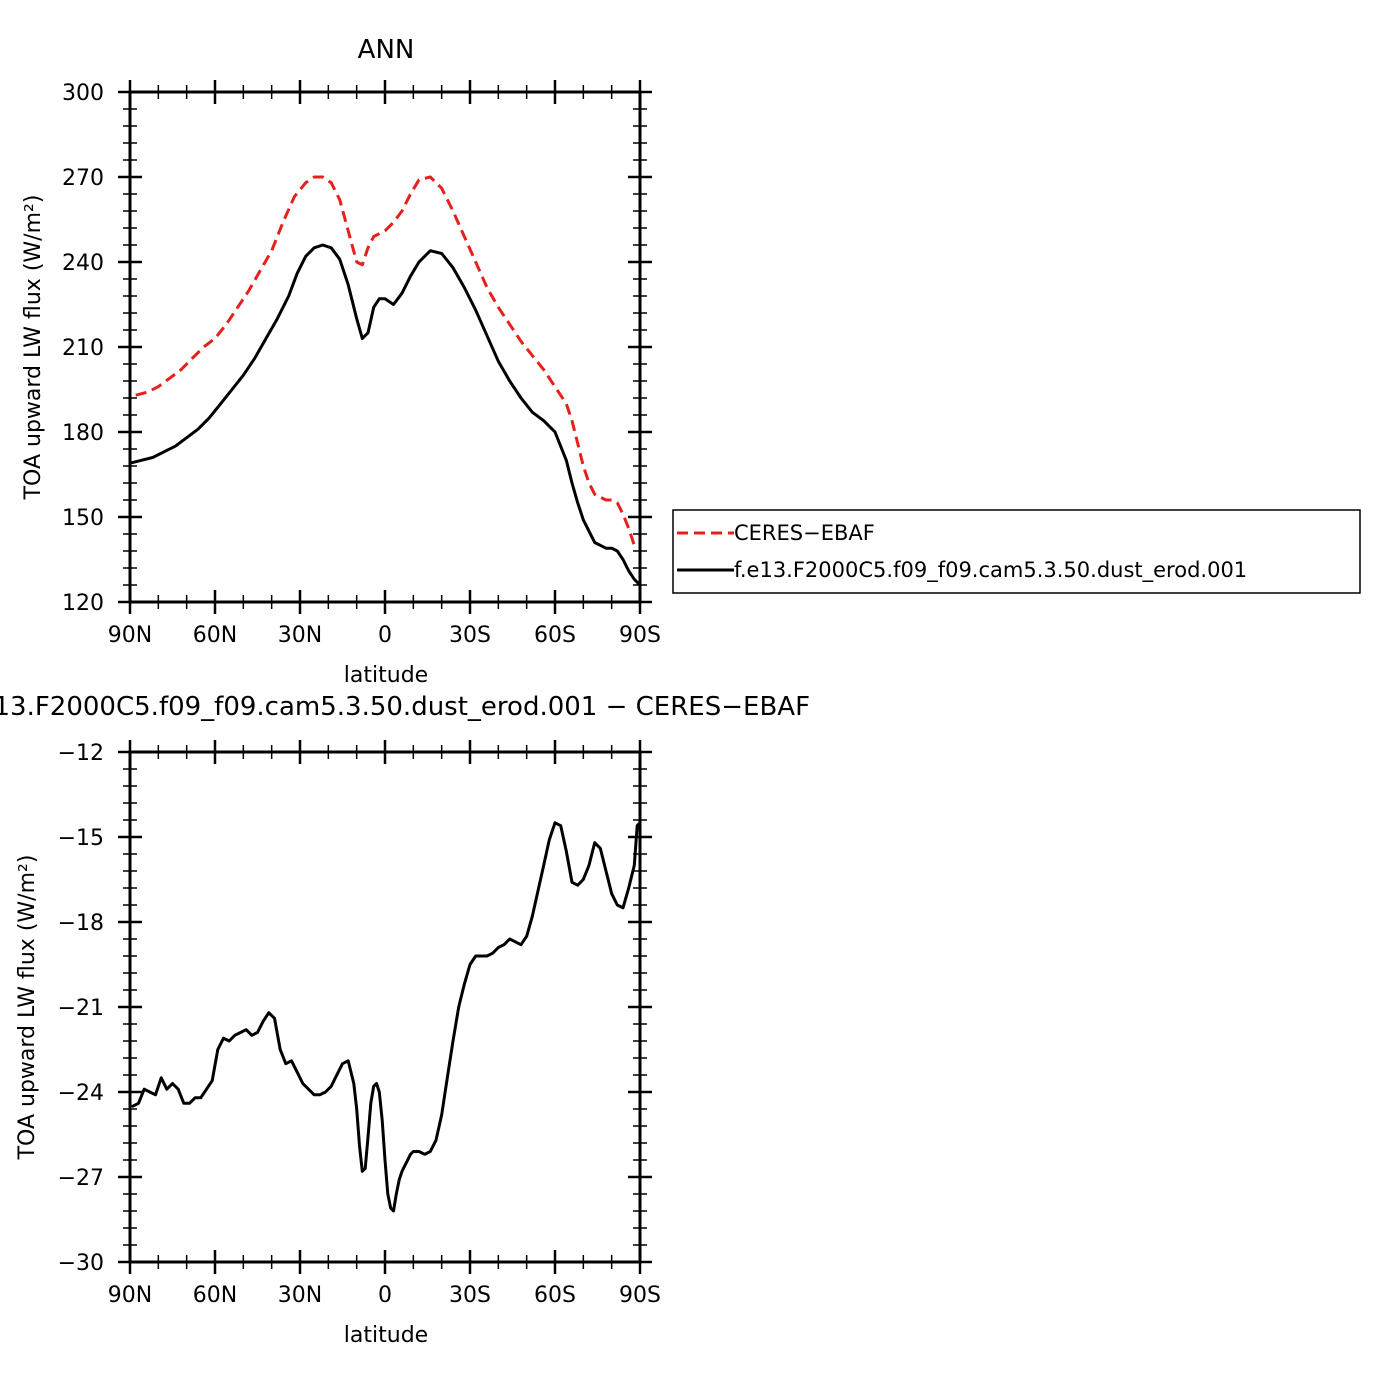  Describe the element at coordinates (81, 838) in the screenshot. I see `bottom-y-tick-label: −15` at that location.